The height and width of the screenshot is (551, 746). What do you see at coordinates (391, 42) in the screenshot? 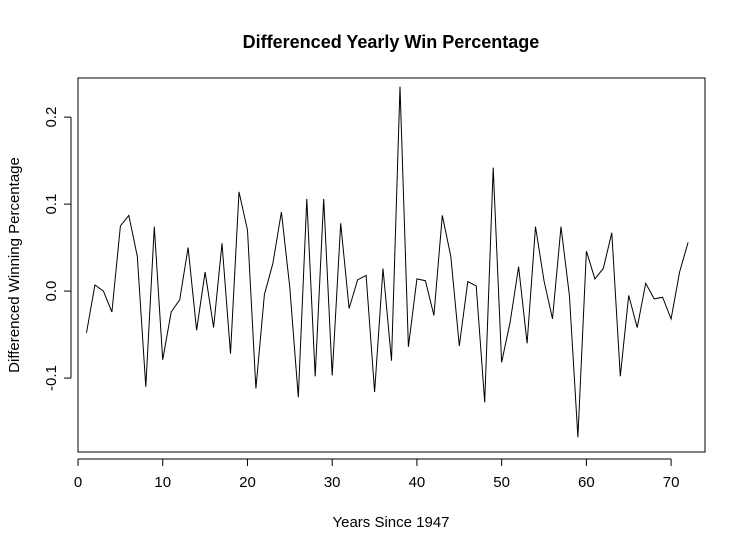
I see `chart-title: Differenced Yearly Win Percentage` at bounding box center [391, 42].